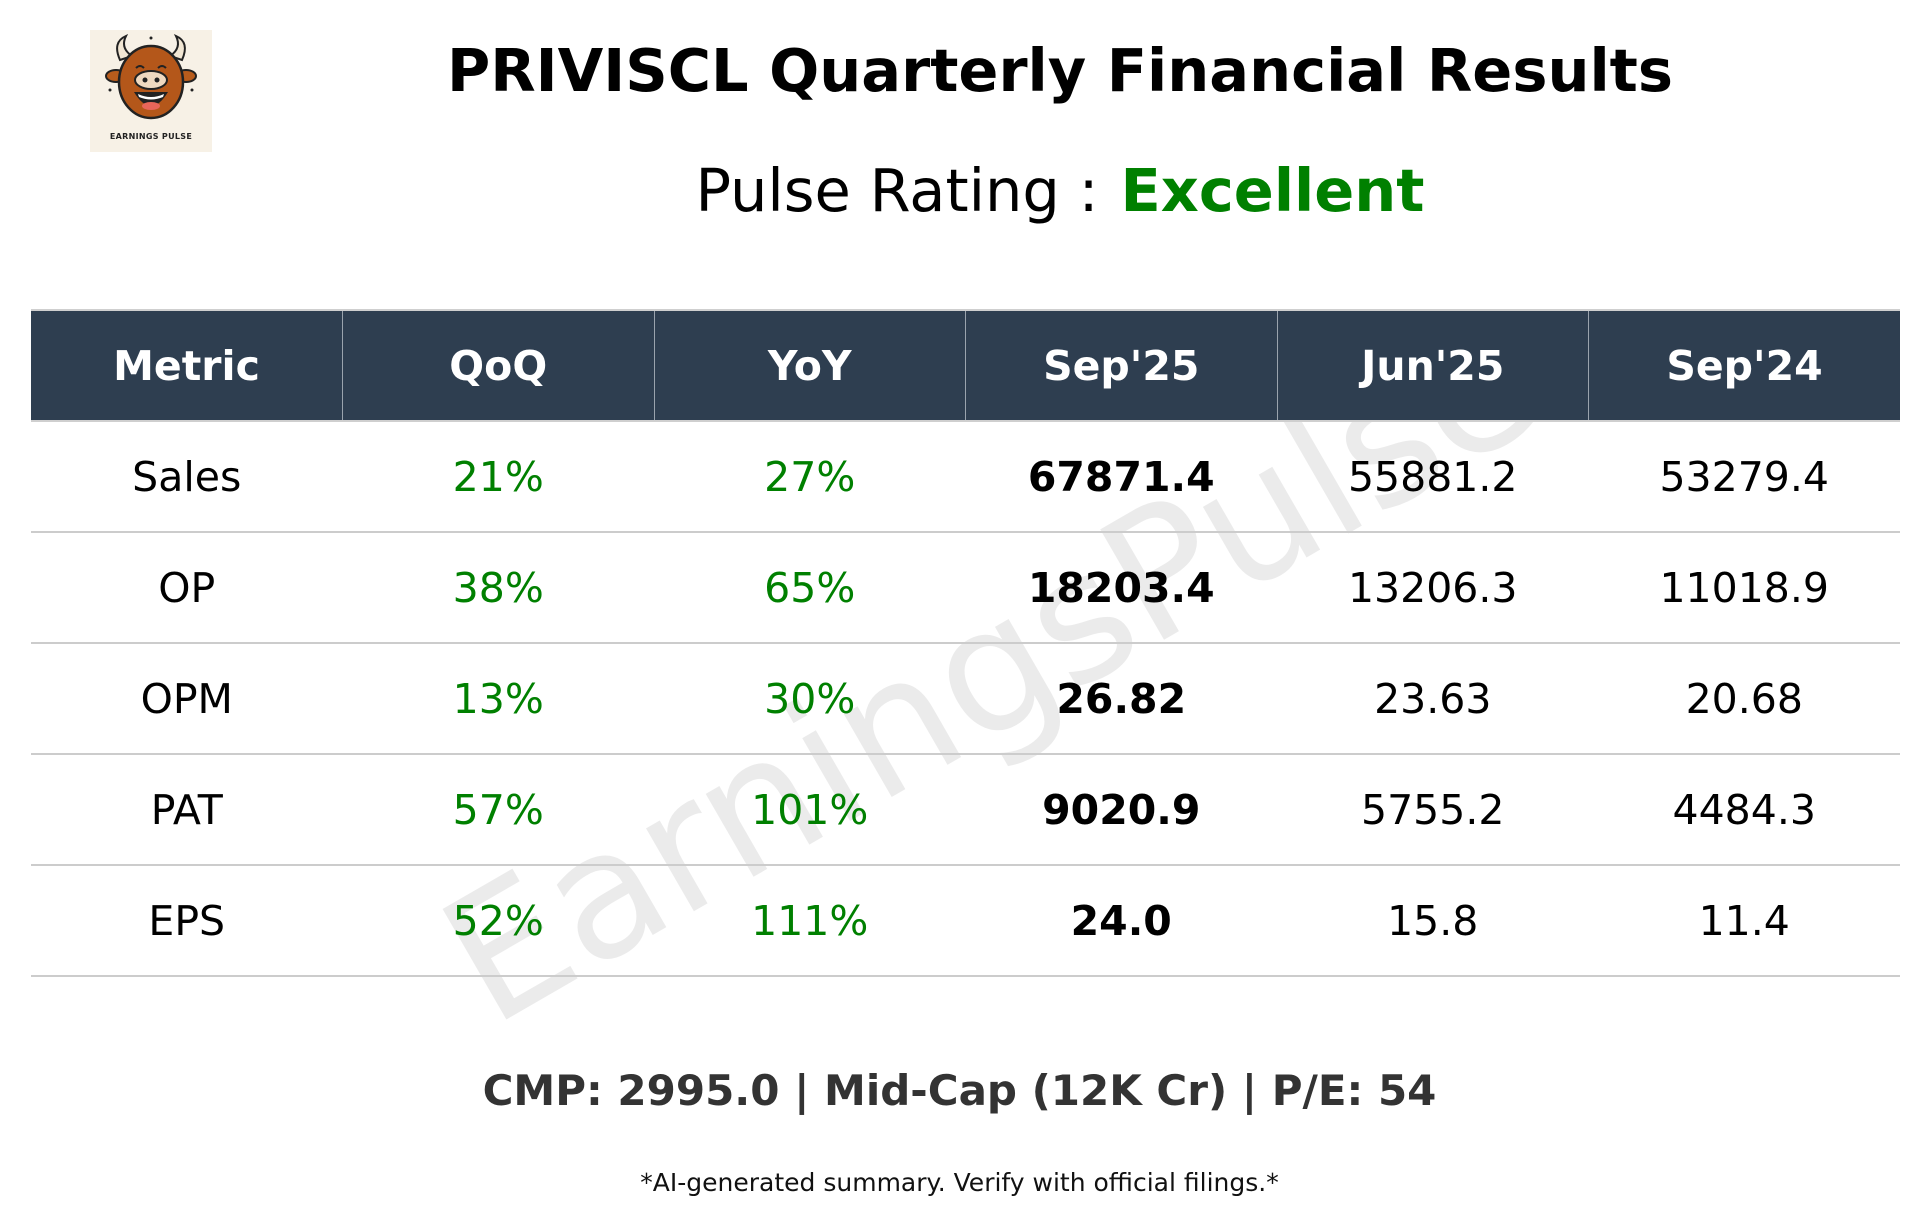 The width and height of the screenshot is (1919, 1220). I want to click on sep25-cell: 26.82, so click(1121, 699).